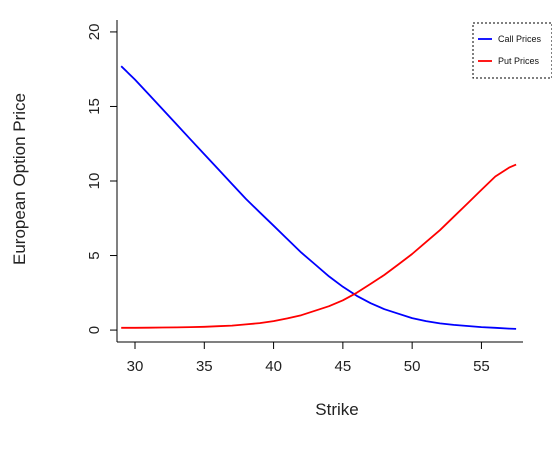 The image size is (552, 451). What do you see at coordinates (481, 366) in the screenshot?
I see `x-tick-label: 55` at bounding box center [481, 366].